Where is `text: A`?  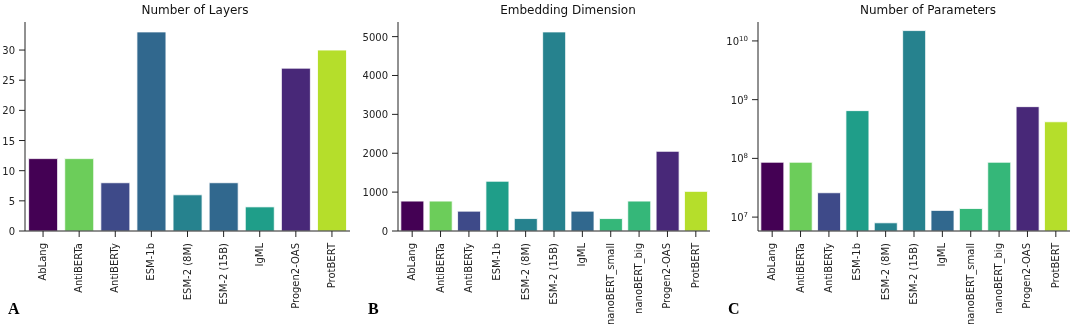 text: A is located at coordinates (14, 309).